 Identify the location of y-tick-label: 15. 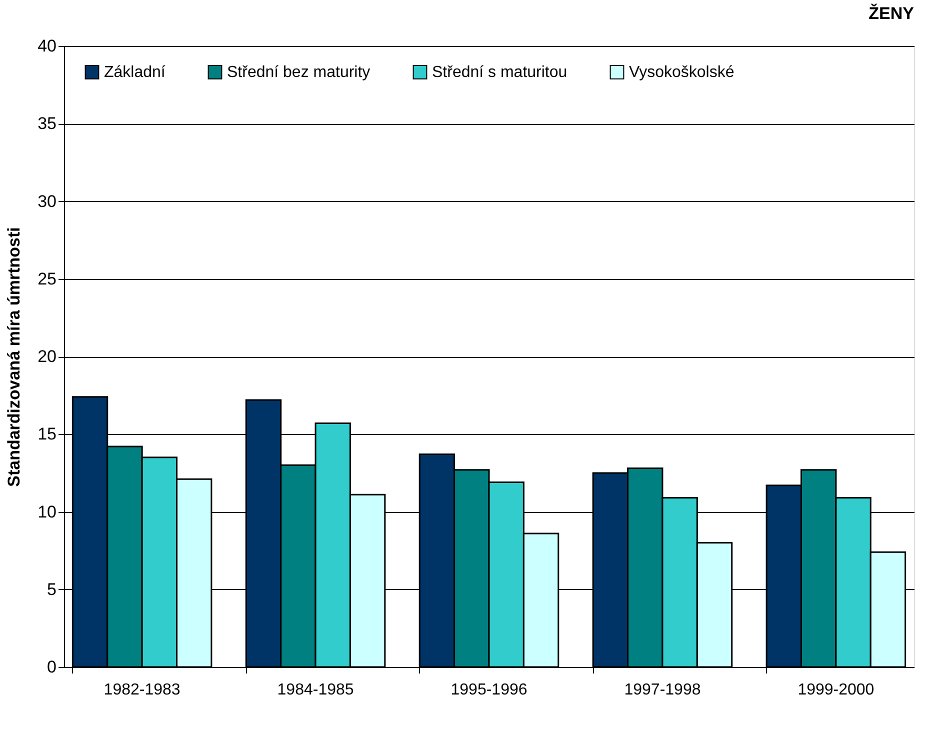
(47, 434).